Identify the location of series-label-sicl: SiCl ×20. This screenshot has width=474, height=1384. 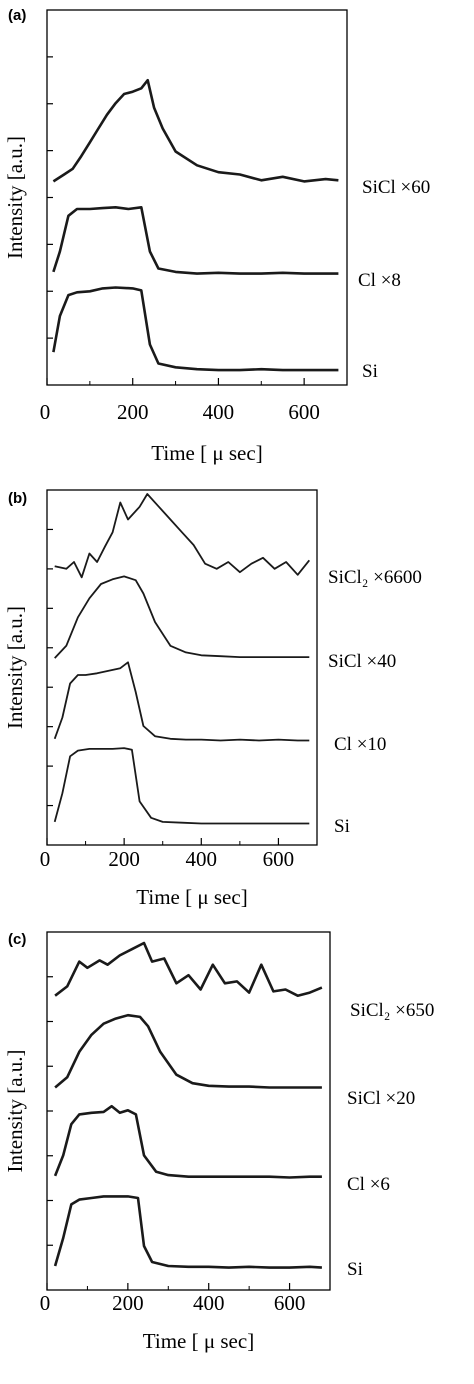
(381, 1098).